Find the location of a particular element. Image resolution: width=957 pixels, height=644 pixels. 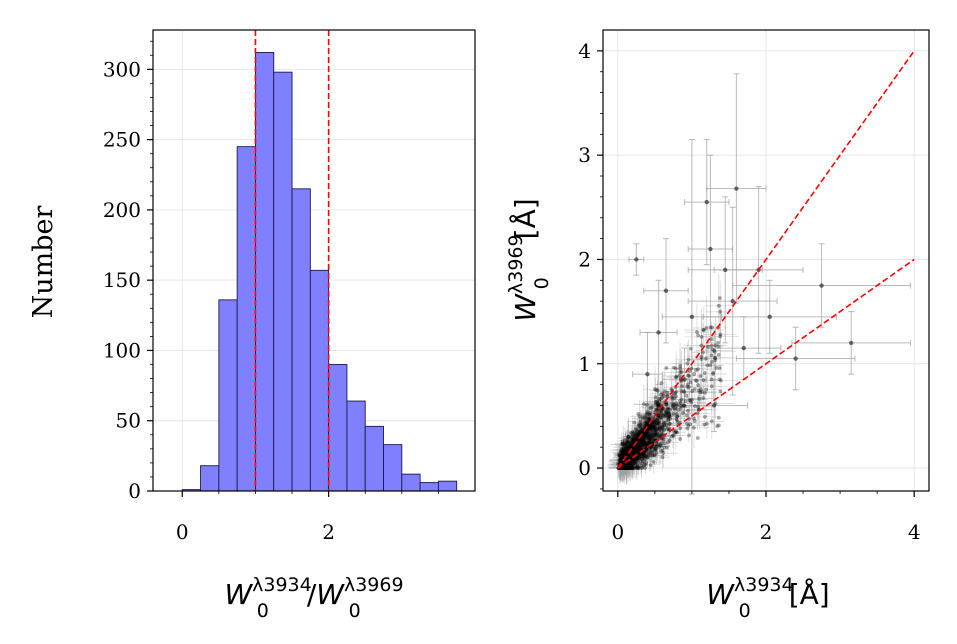

xlabel-symbol-numerator: W is located at coordinates (238, 594).